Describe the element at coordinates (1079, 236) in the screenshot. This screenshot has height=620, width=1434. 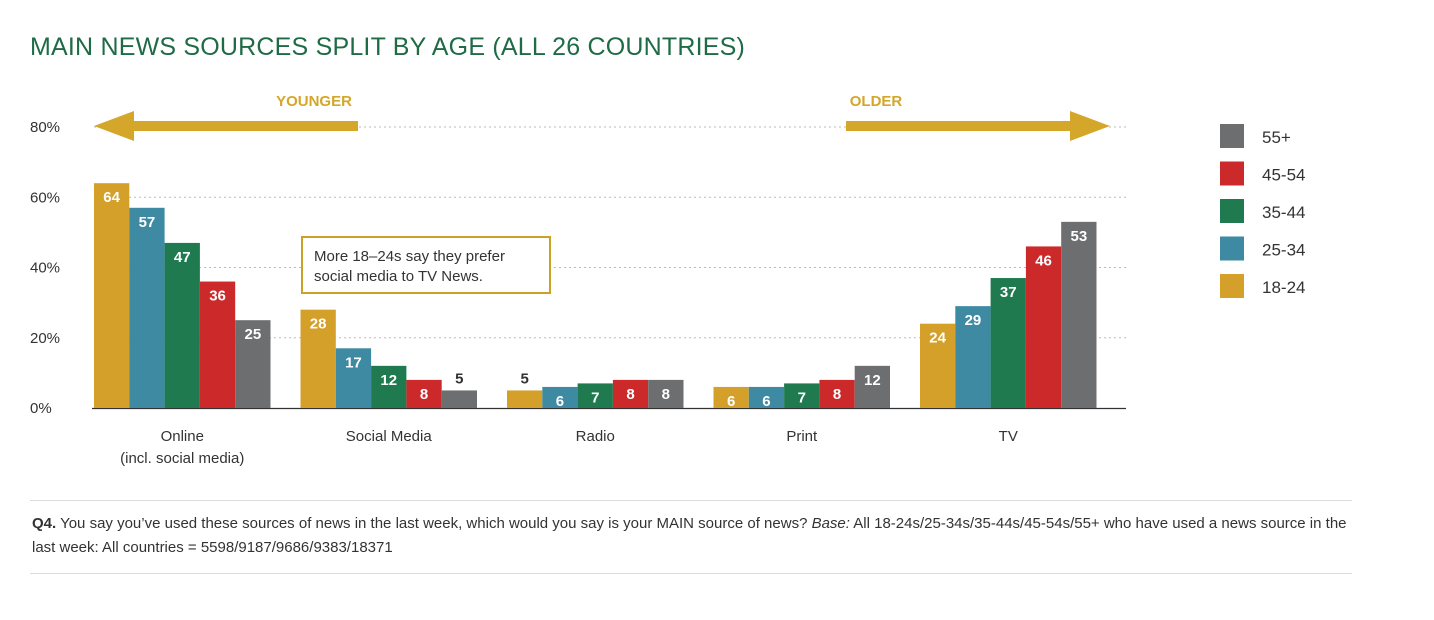
I see `bar-value-label: 53` at that location.